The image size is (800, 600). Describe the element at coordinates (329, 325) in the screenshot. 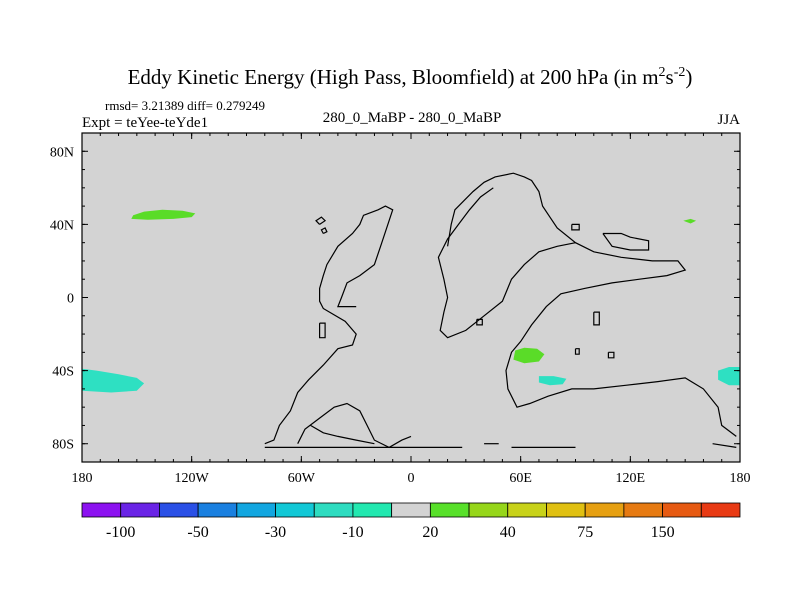

I see `coastline-americas` at that location.